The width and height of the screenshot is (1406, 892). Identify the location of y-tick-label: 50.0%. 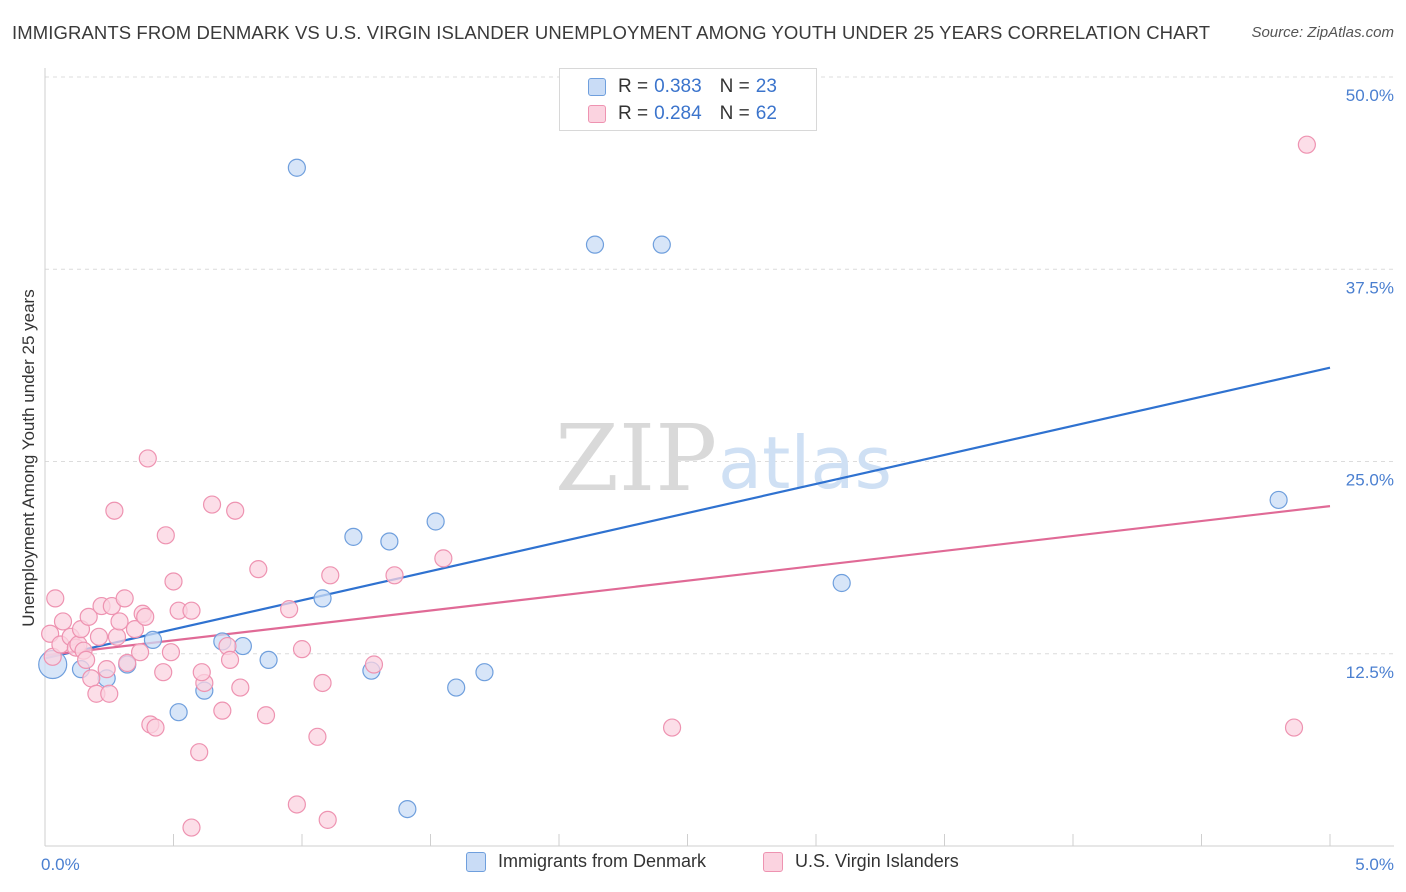
(1370, 95).